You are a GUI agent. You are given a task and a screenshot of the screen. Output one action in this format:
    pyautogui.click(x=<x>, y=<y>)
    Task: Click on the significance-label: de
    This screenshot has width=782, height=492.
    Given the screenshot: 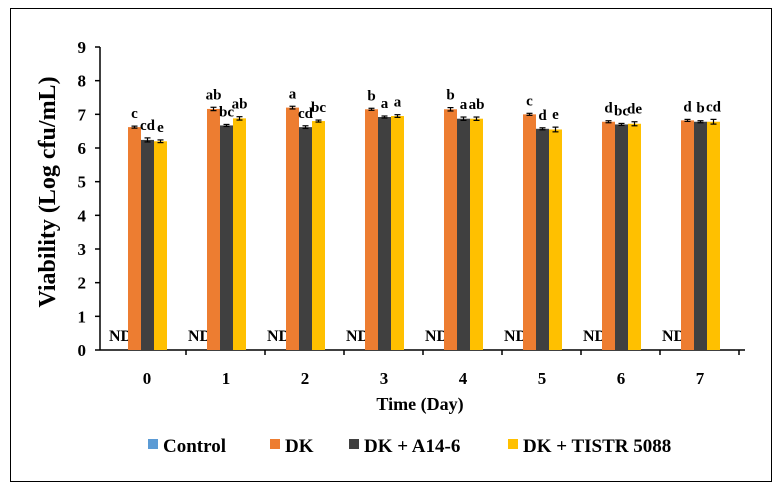 What is the action you would take?
    pyautogui.click(x=634, y=110)
    